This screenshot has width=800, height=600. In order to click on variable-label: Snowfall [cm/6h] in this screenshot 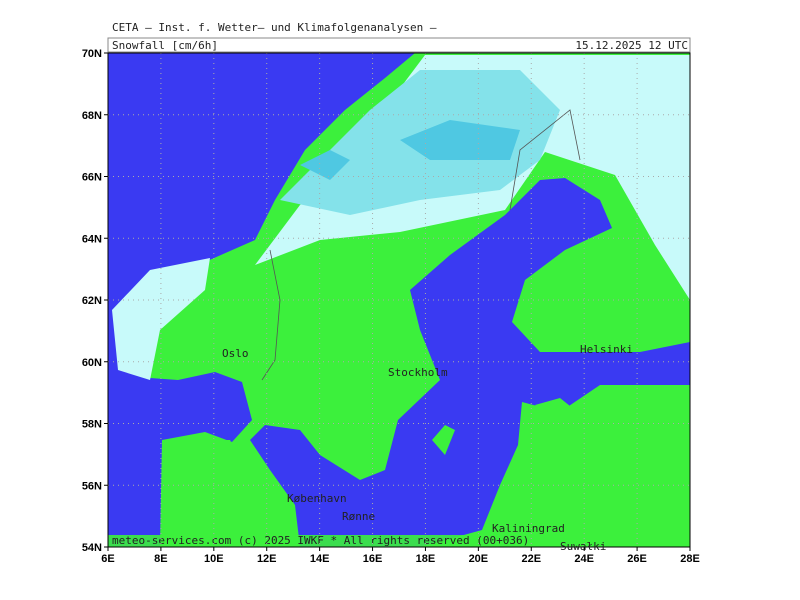, I will do `click(165, 45)`.